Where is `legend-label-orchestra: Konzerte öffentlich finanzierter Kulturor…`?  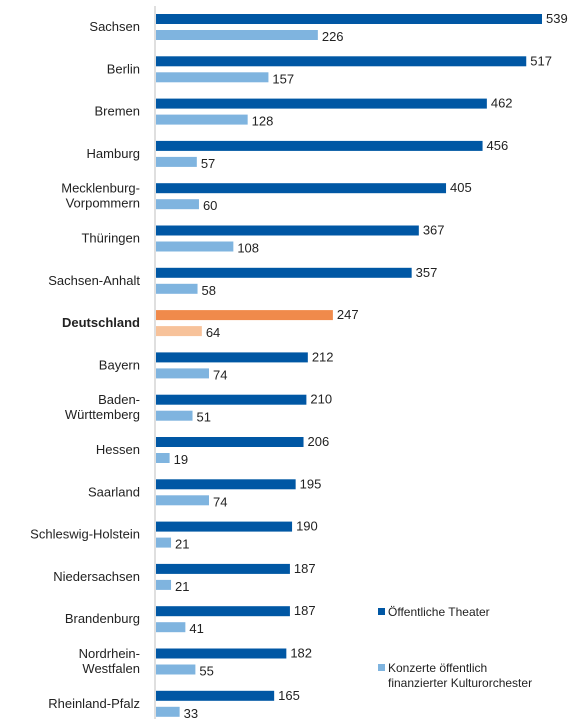 legend-label-orchestra: Konzerte öffentlich finanzierter Kulturor… is located at coordinates (460, 675).